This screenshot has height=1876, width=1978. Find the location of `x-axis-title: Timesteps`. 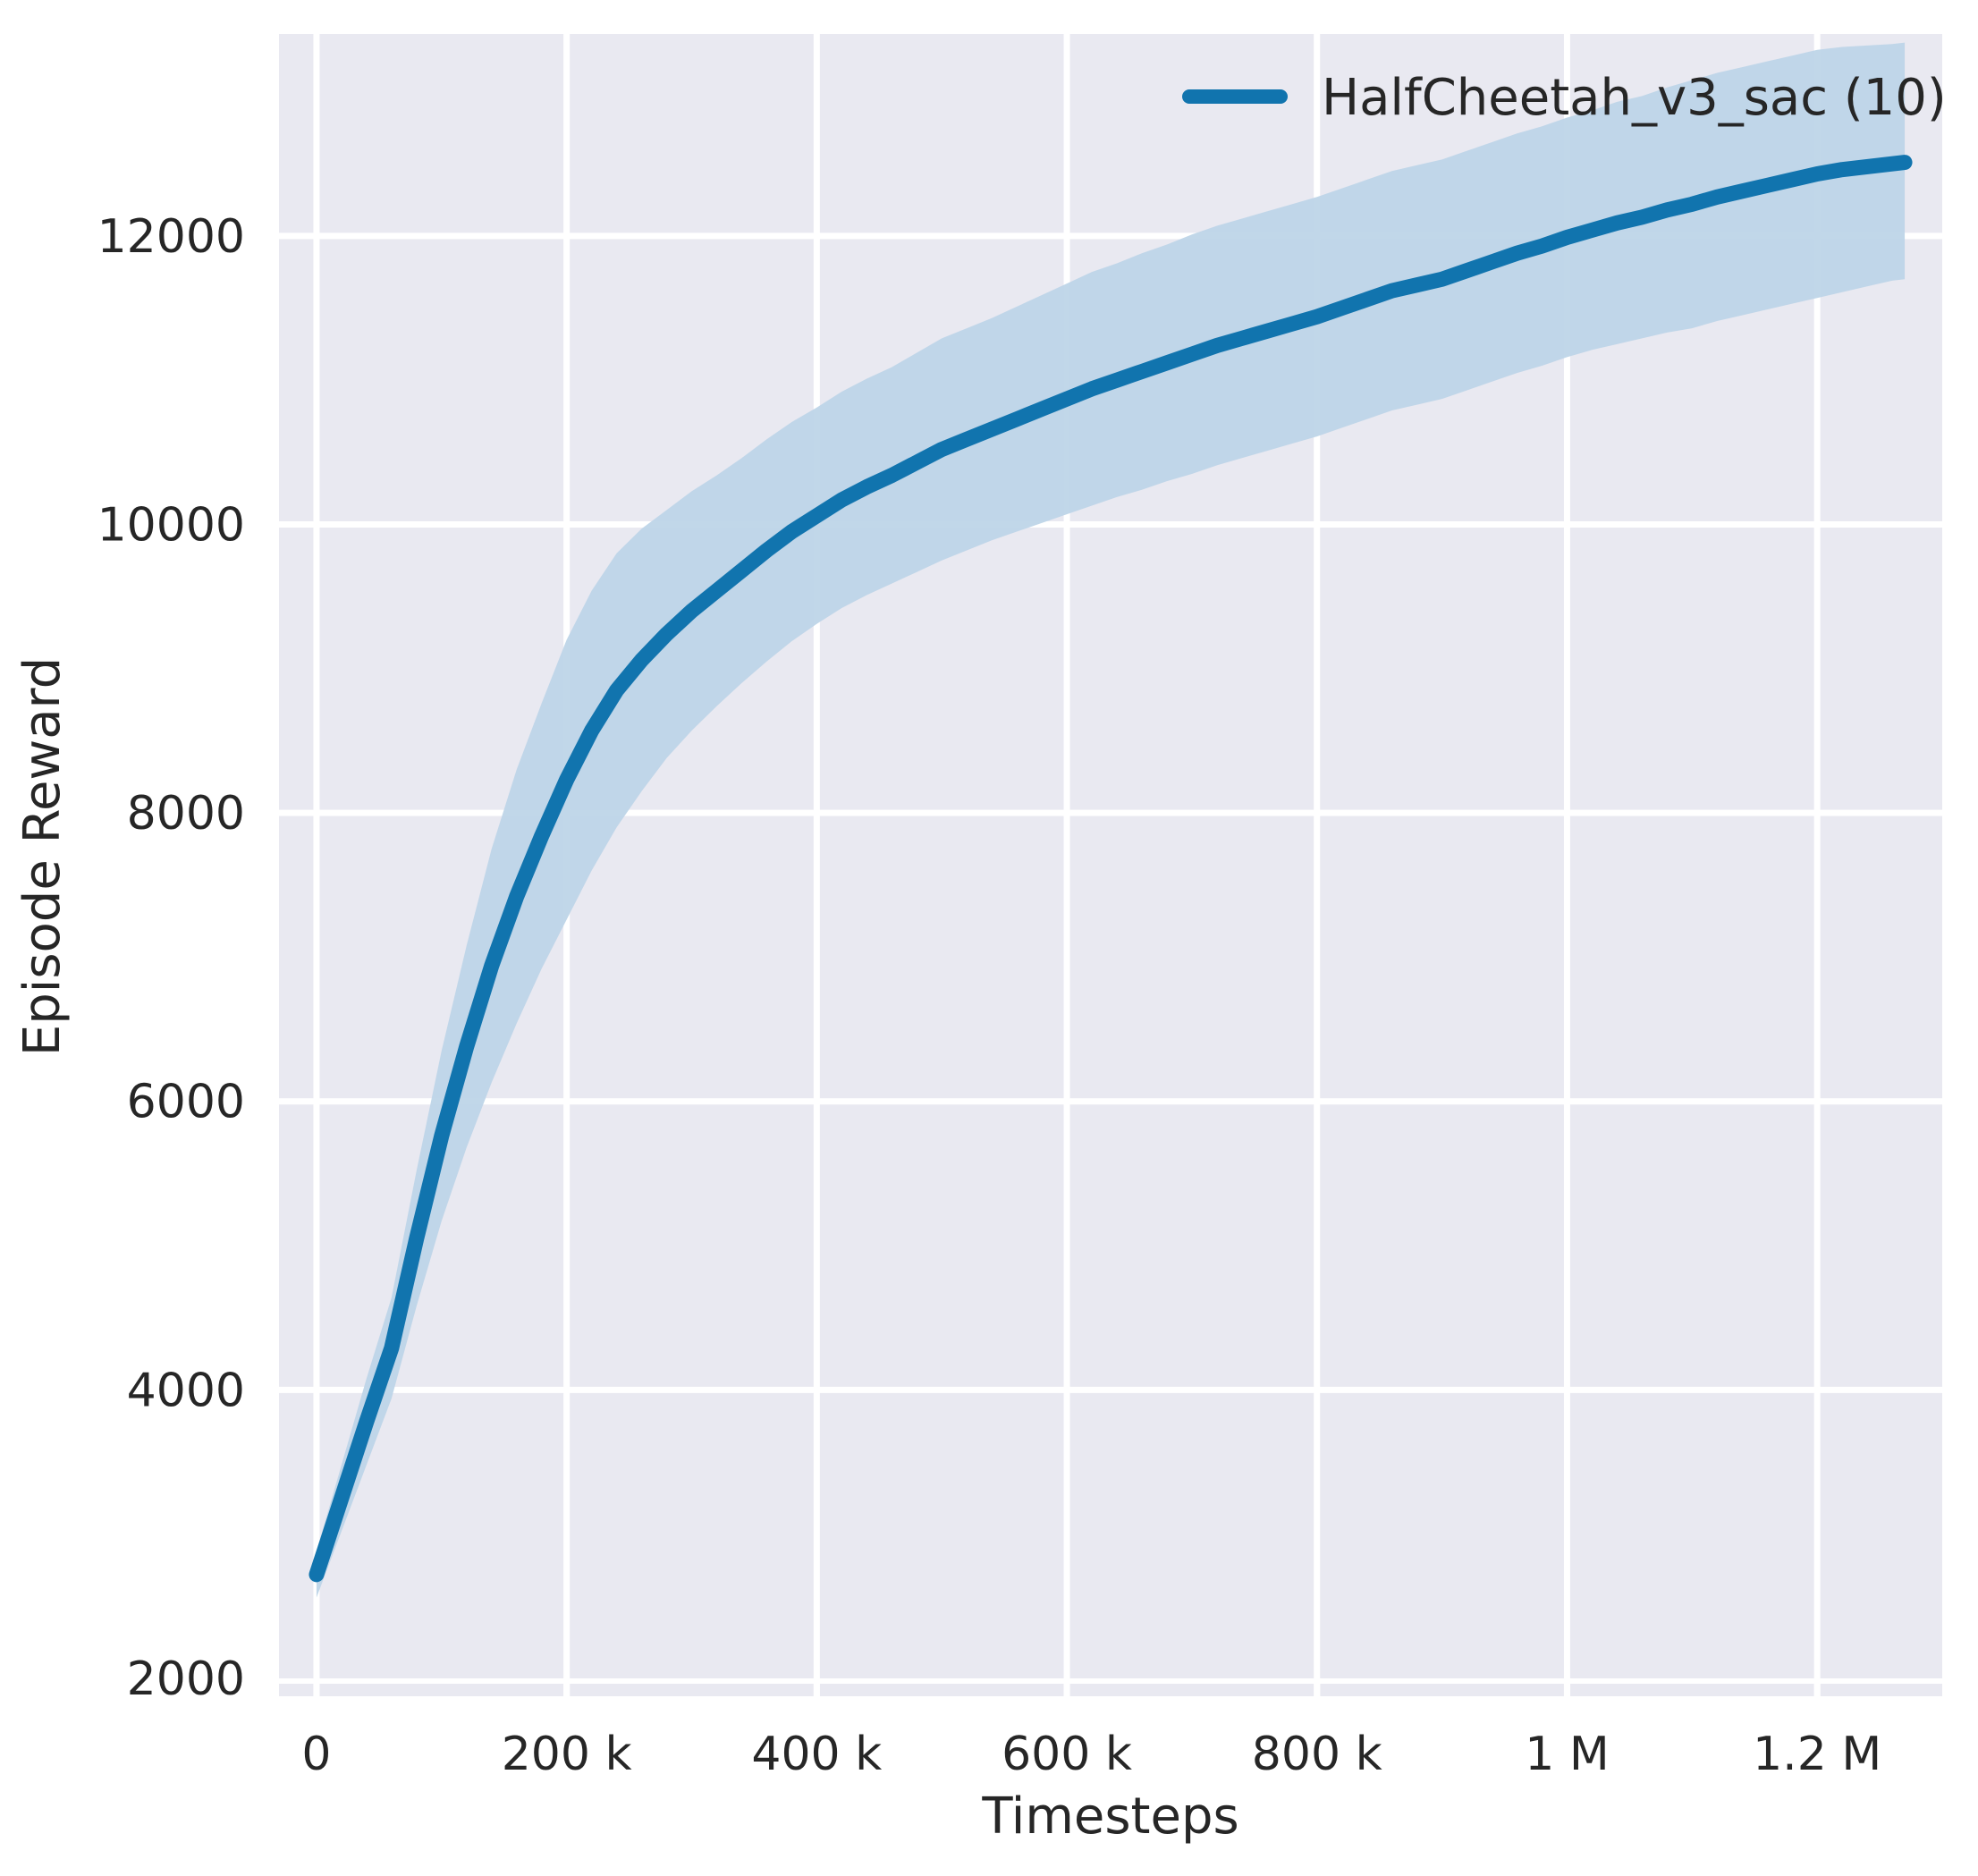

x-axis-title: Timesteps is located at coordinates (1109, 1816).